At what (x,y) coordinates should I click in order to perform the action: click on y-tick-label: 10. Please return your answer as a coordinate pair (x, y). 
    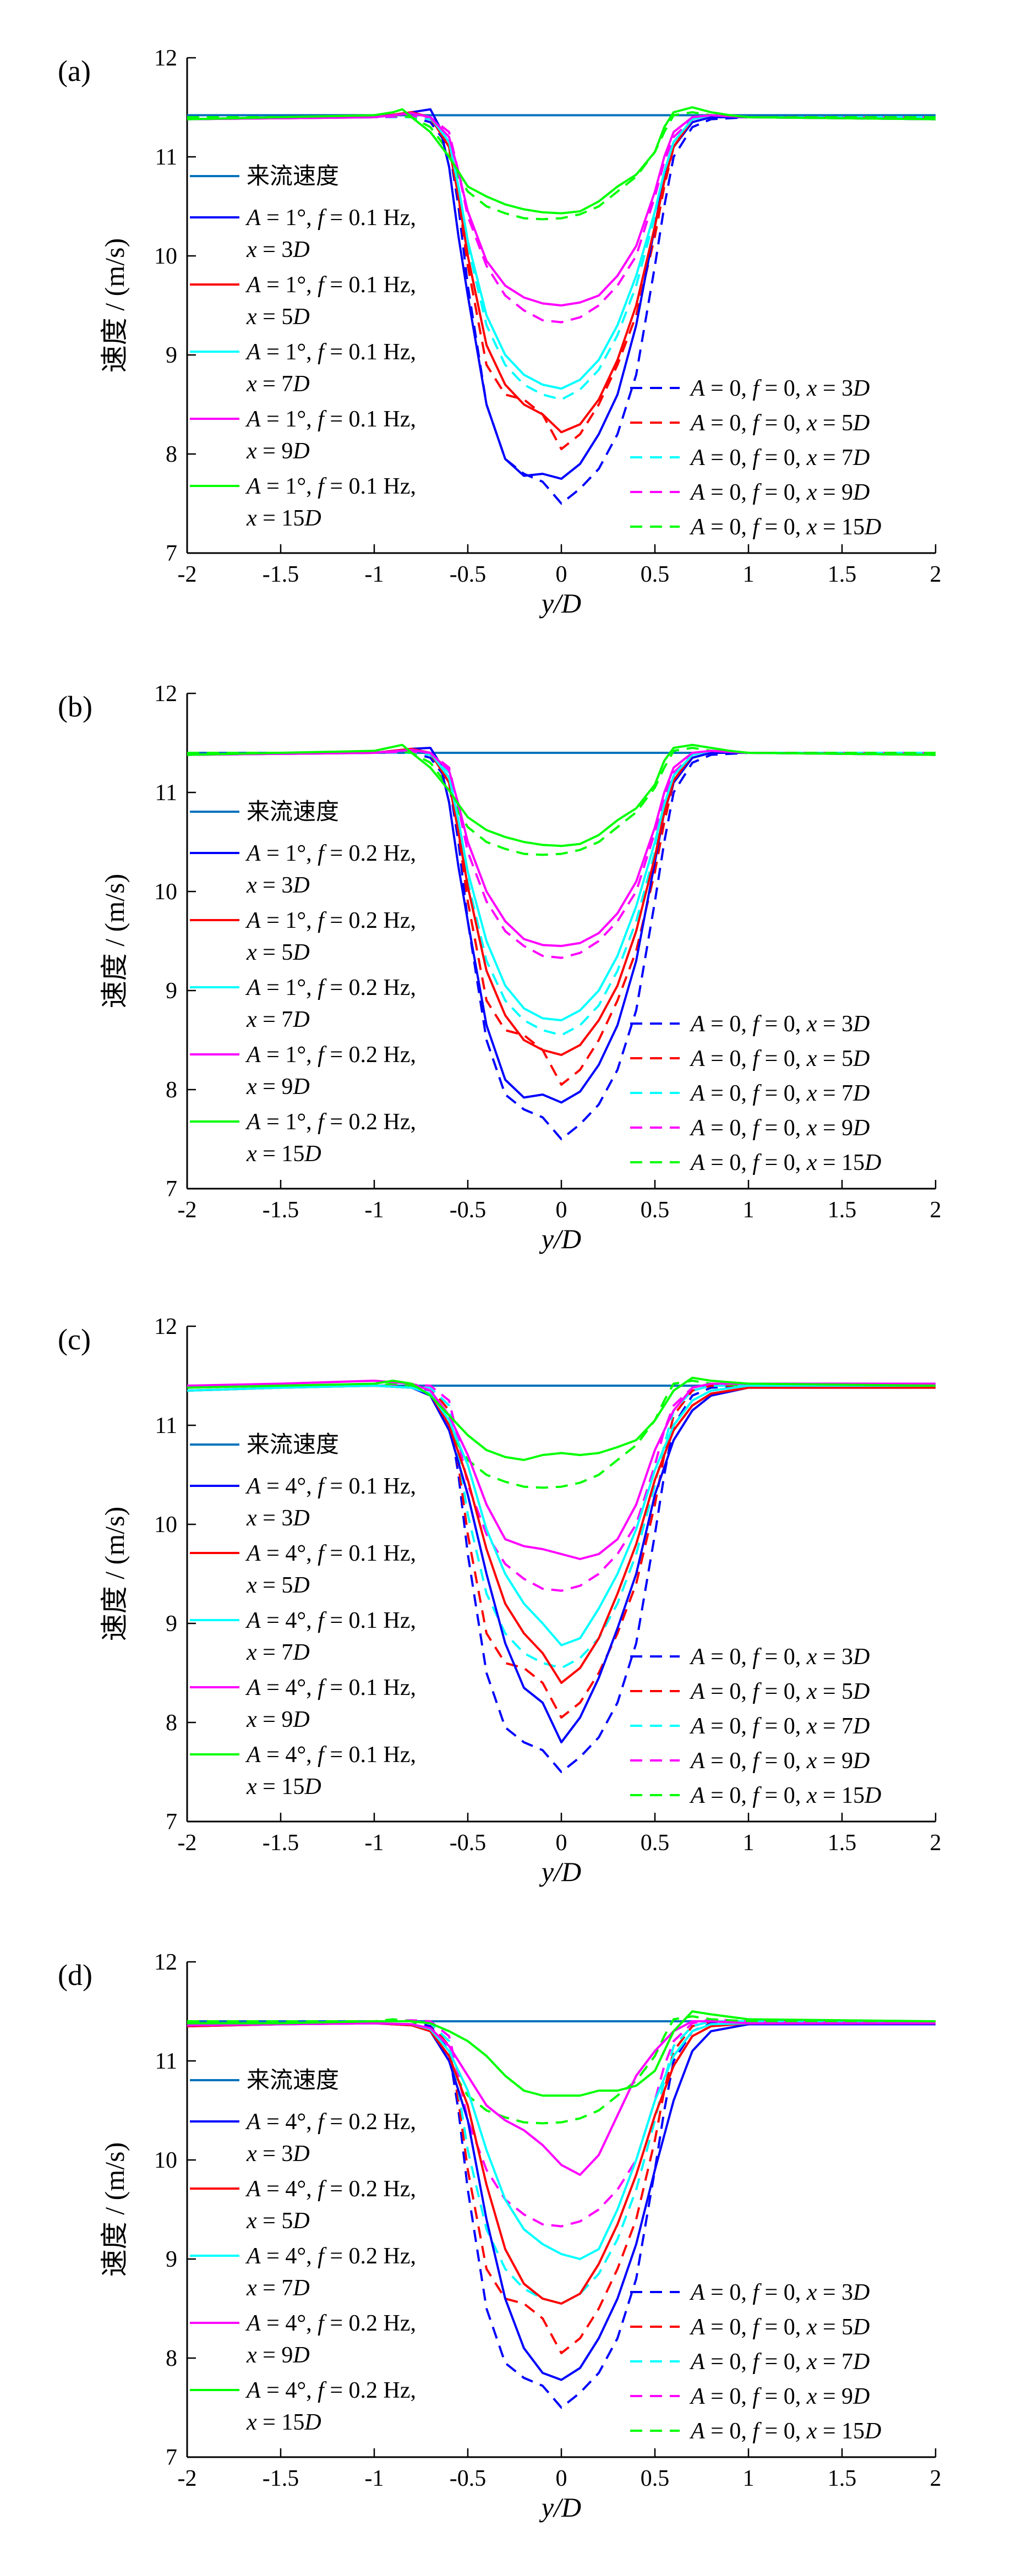
    Looking at the image, I should click on (165, 2160).